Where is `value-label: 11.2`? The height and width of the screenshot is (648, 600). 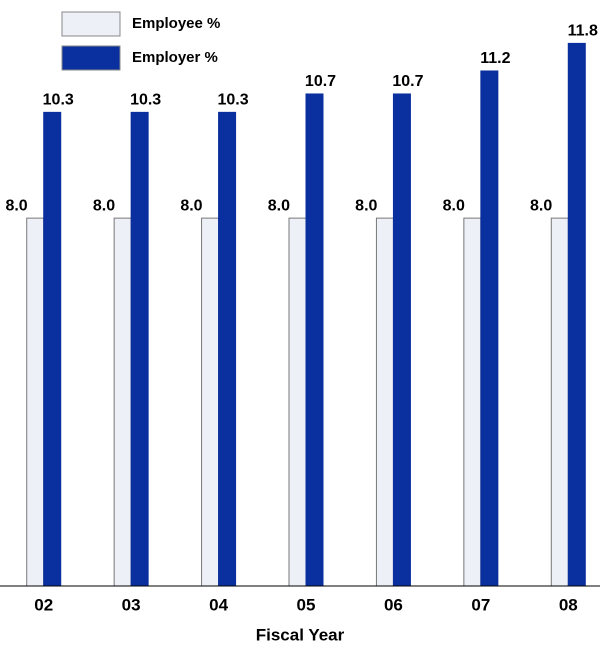 value-label: 11.2 is located at coordinates (495, 58).